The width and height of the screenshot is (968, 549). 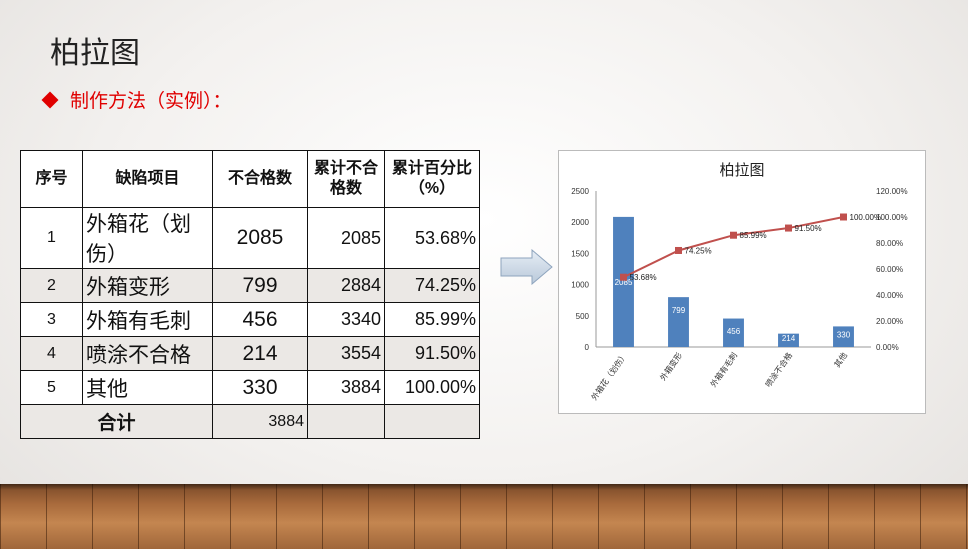 I want to click on y-tick-label: 0, so click(x=587, y=347).